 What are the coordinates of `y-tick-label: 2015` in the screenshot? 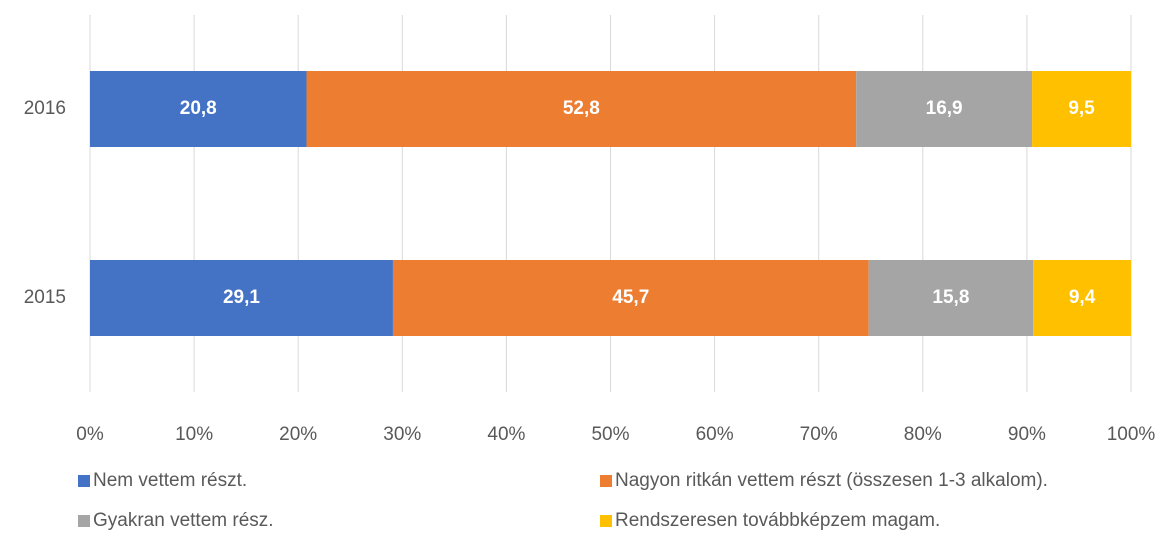 It's located at (45, 297).